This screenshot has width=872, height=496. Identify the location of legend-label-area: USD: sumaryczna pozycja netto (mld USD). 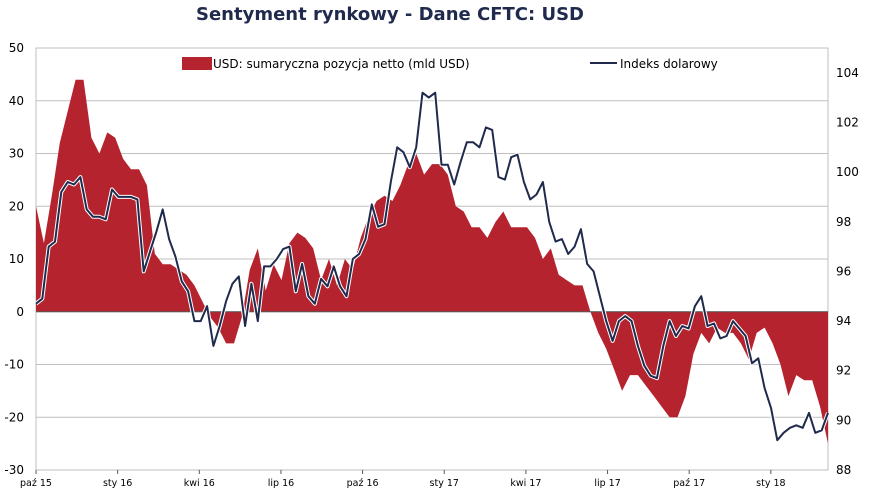
(341, 64).